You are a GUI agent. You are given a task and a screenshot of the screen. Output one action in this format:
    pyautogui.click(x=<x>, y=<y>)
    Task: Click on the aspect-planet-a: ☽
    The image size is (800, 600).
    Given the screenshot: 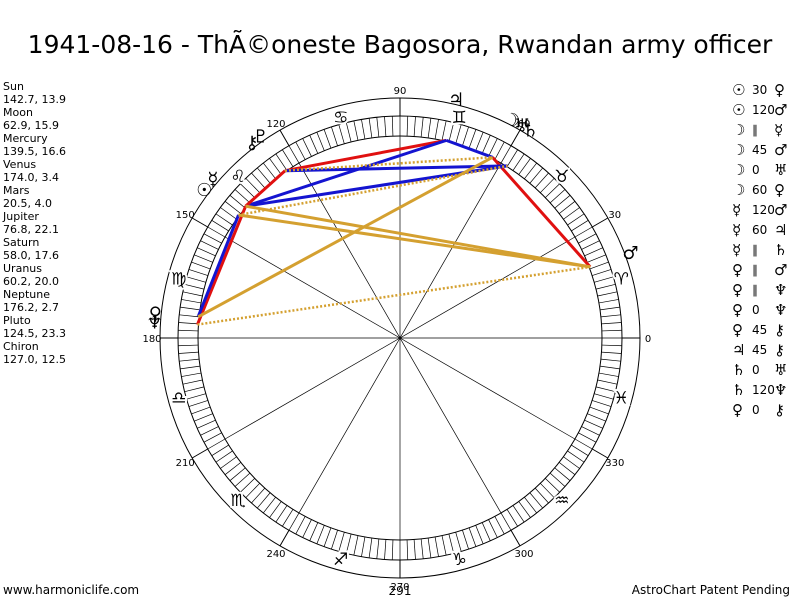 What is the action you would take?
    pyautogui.click(x=739, y=190)
    